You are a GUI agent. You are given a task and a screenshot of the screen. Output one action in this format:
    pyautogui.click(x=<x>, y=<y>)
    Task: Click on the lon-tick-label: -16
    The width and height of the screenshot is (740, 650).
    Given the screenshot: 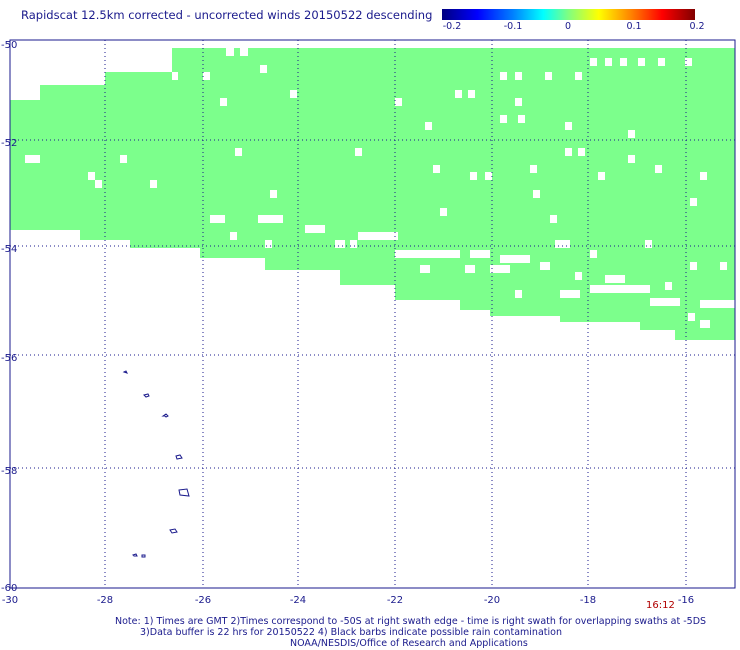 What is the action you would take?
    pyautogui.click(x=686, y=600)
    